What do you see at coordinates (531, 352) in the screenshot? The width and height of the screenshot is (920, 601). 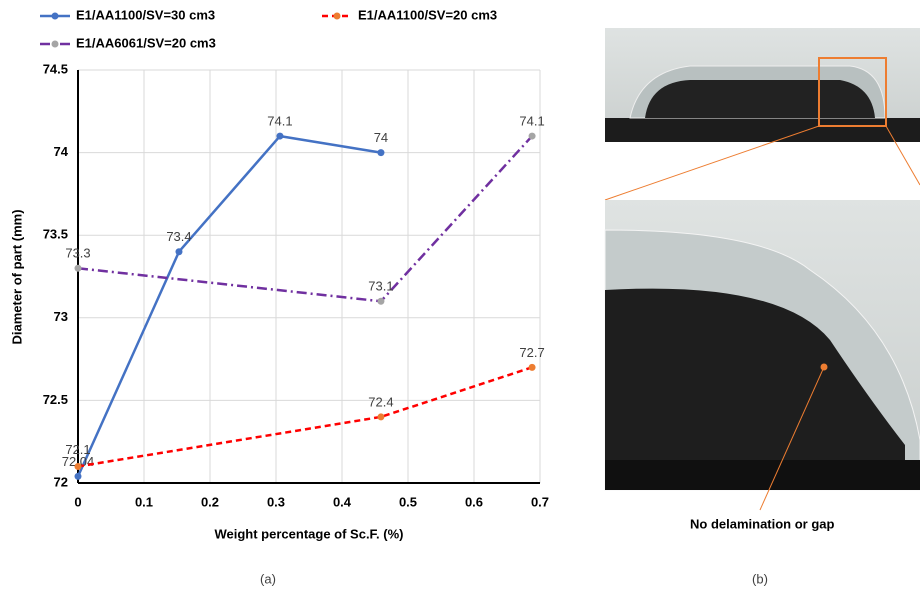 I see `data-label: 72.7` at bounding box center [531, 352].